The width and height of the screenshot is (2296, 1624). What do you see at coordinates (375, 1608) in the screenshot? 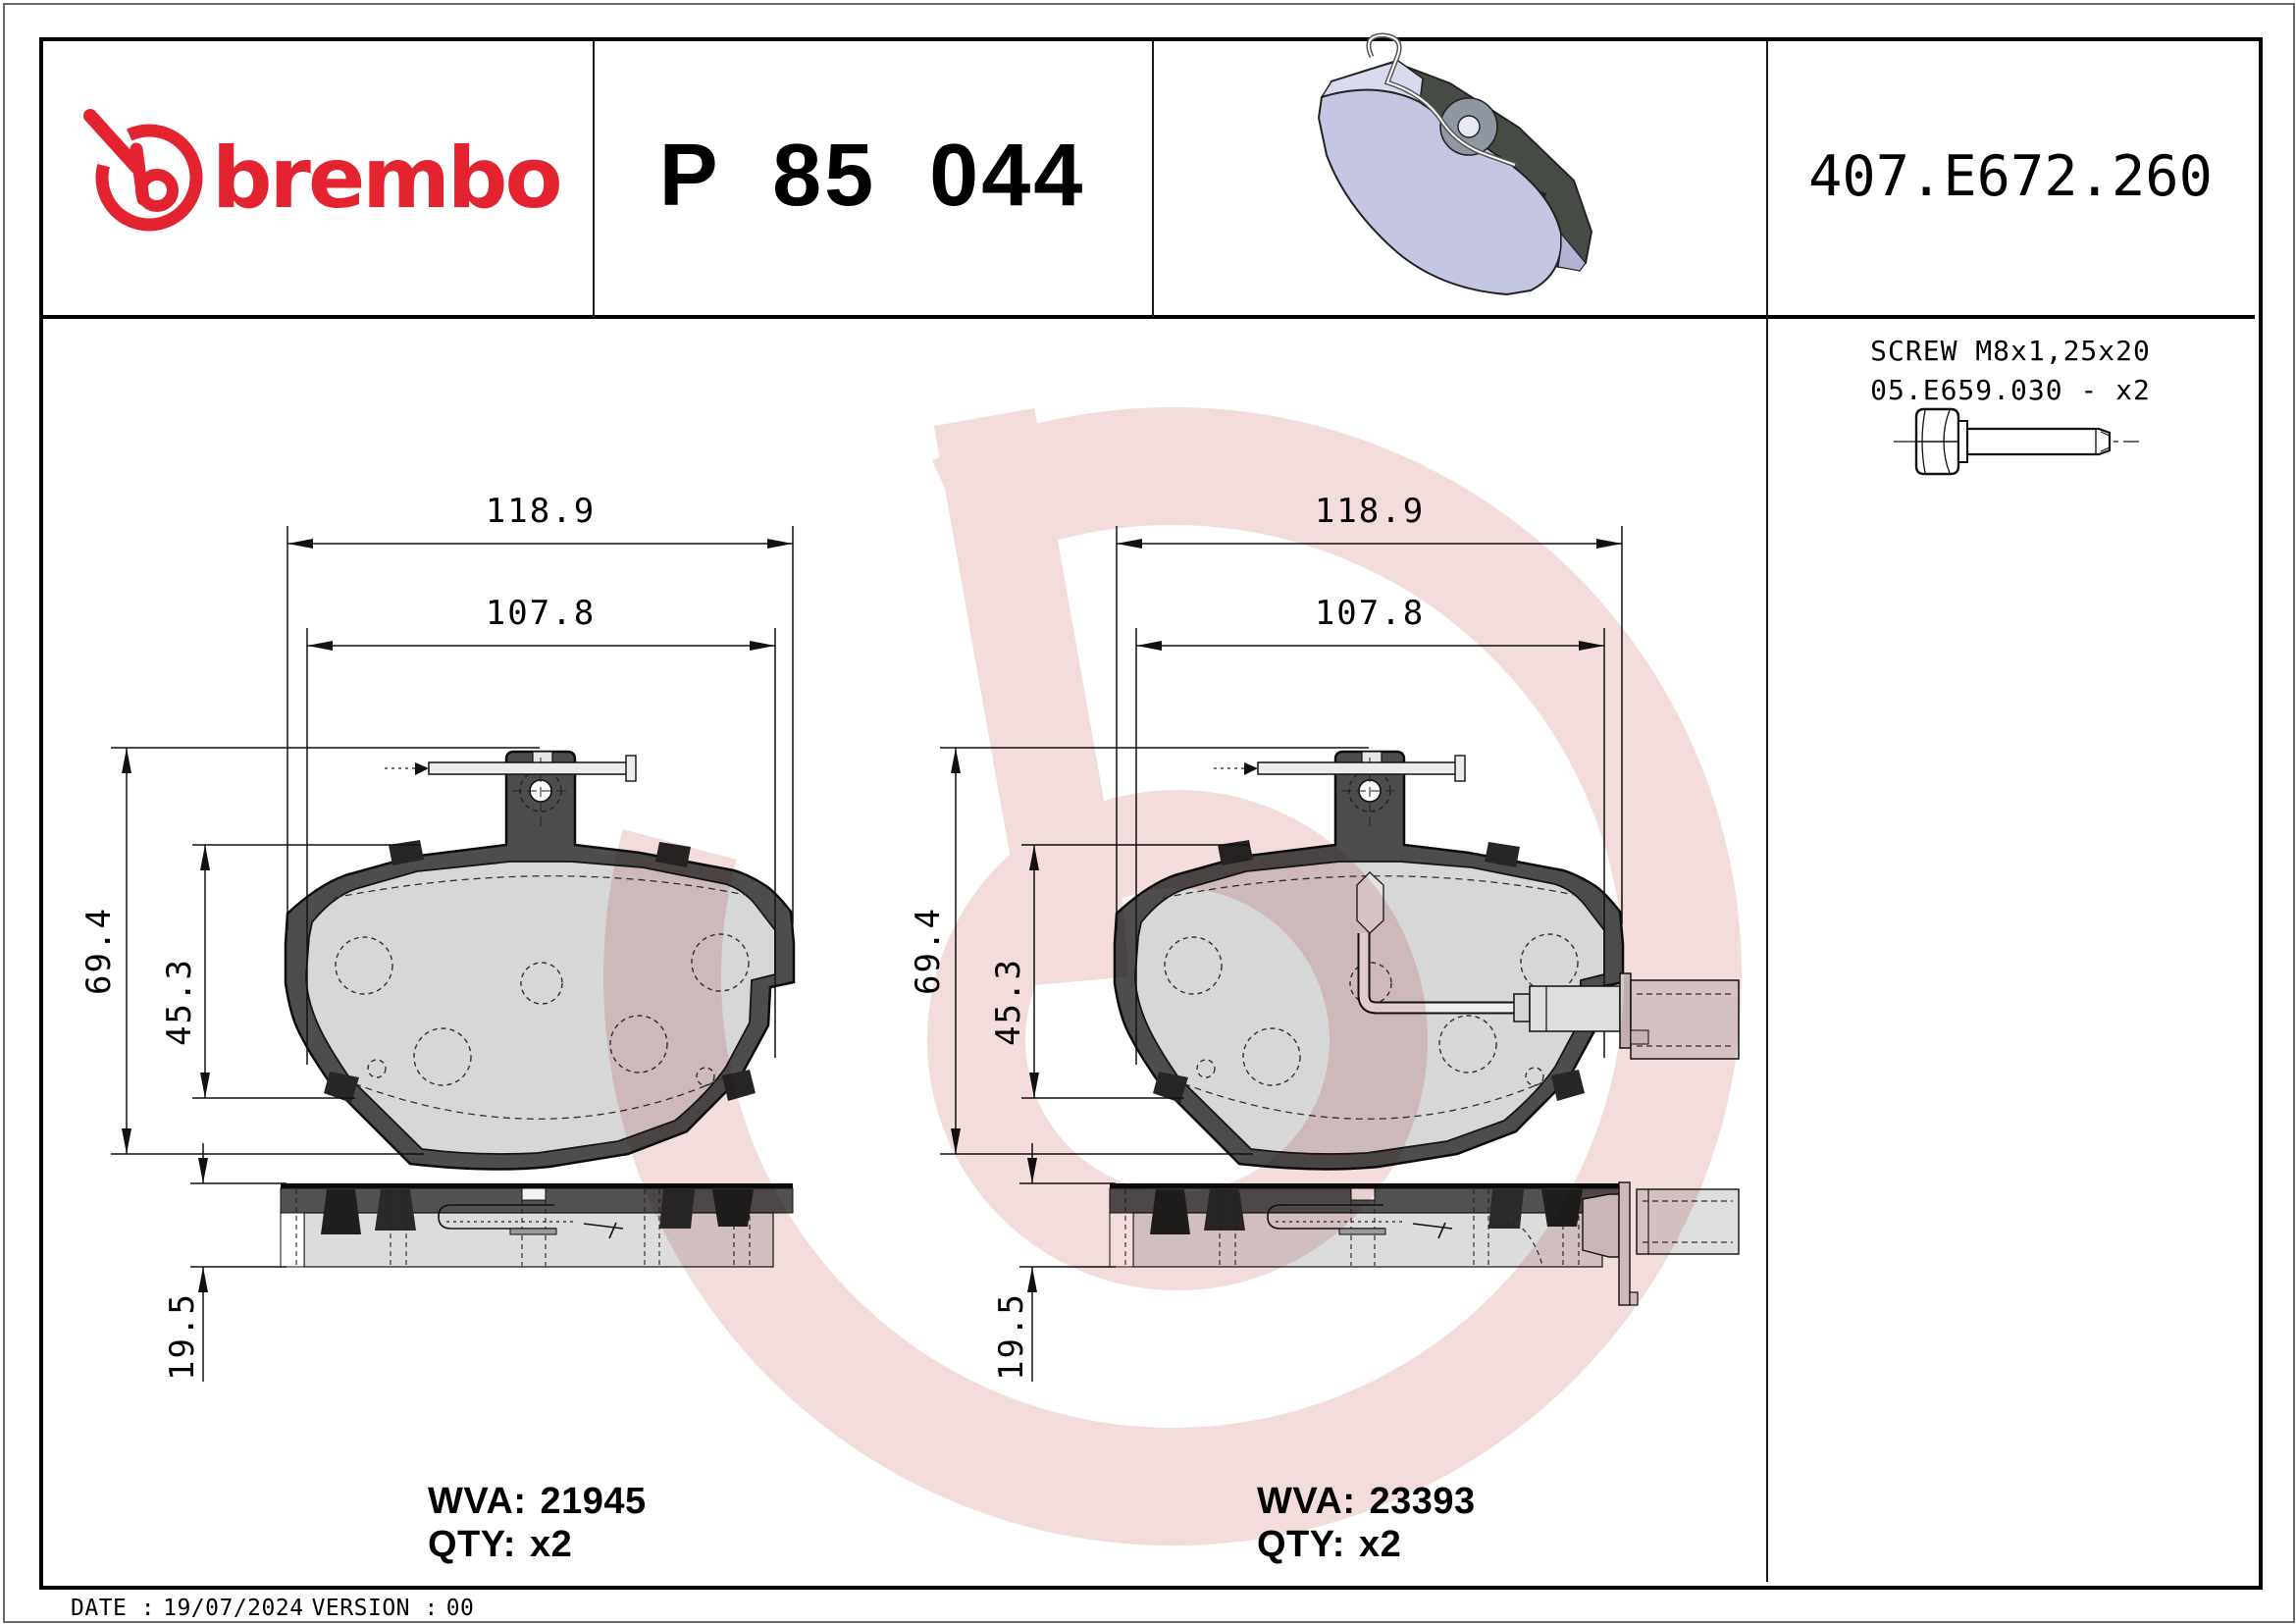
I see `footer-version-label: VERSION :` at bounding box center [375, 1608].